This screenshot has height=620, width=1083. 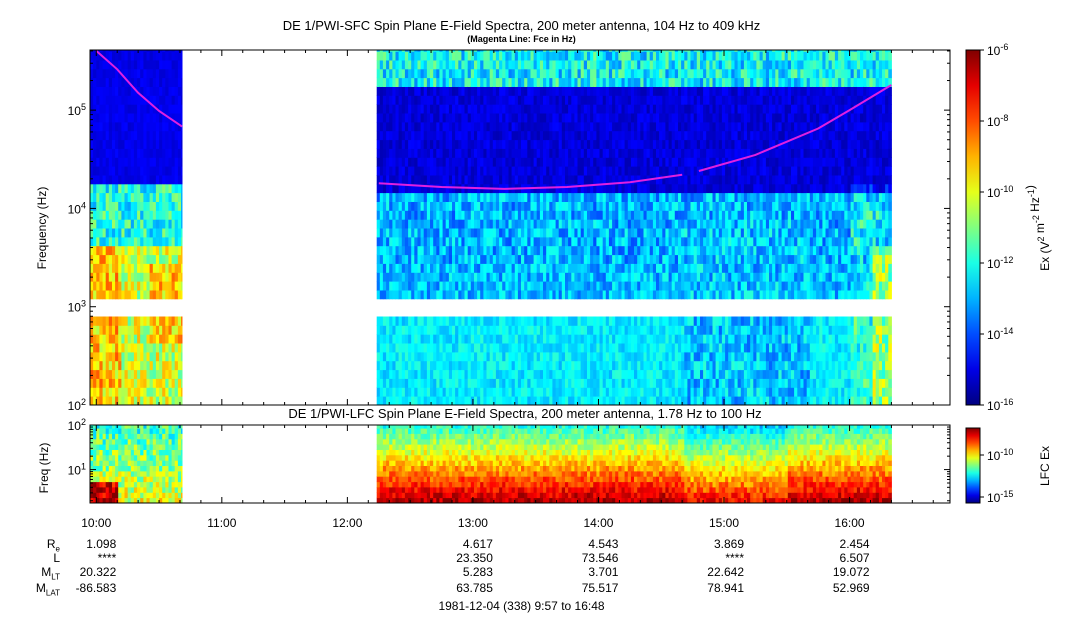 I want to click on ephemeris-value: 6.507, so click(x=854, y=558).